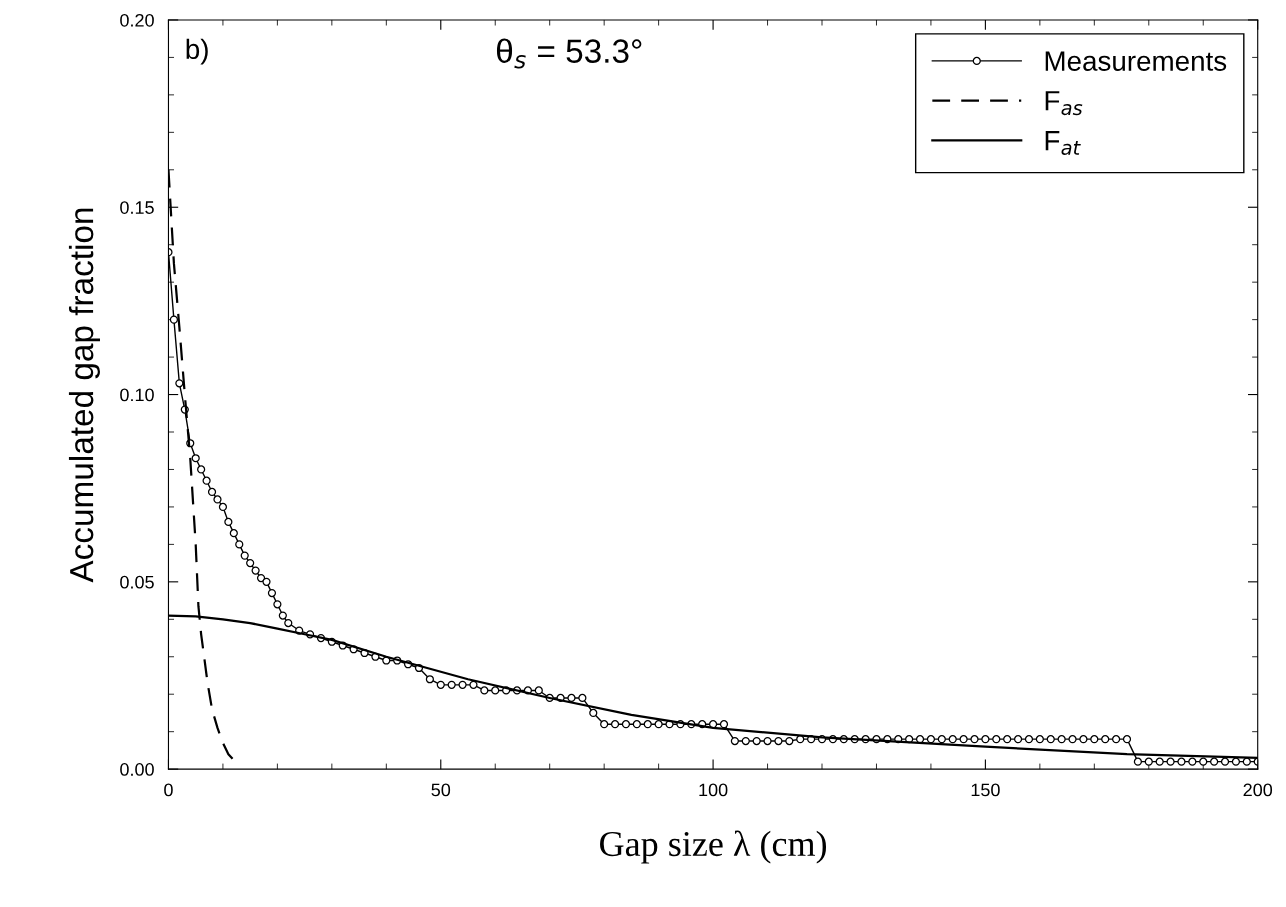 The height and width of the screenshot is (907, 1286). What do you see at coordinates (713, 790) in the screenshot?
I see `x-tick-label: 100` at bounding box center [713, 790].